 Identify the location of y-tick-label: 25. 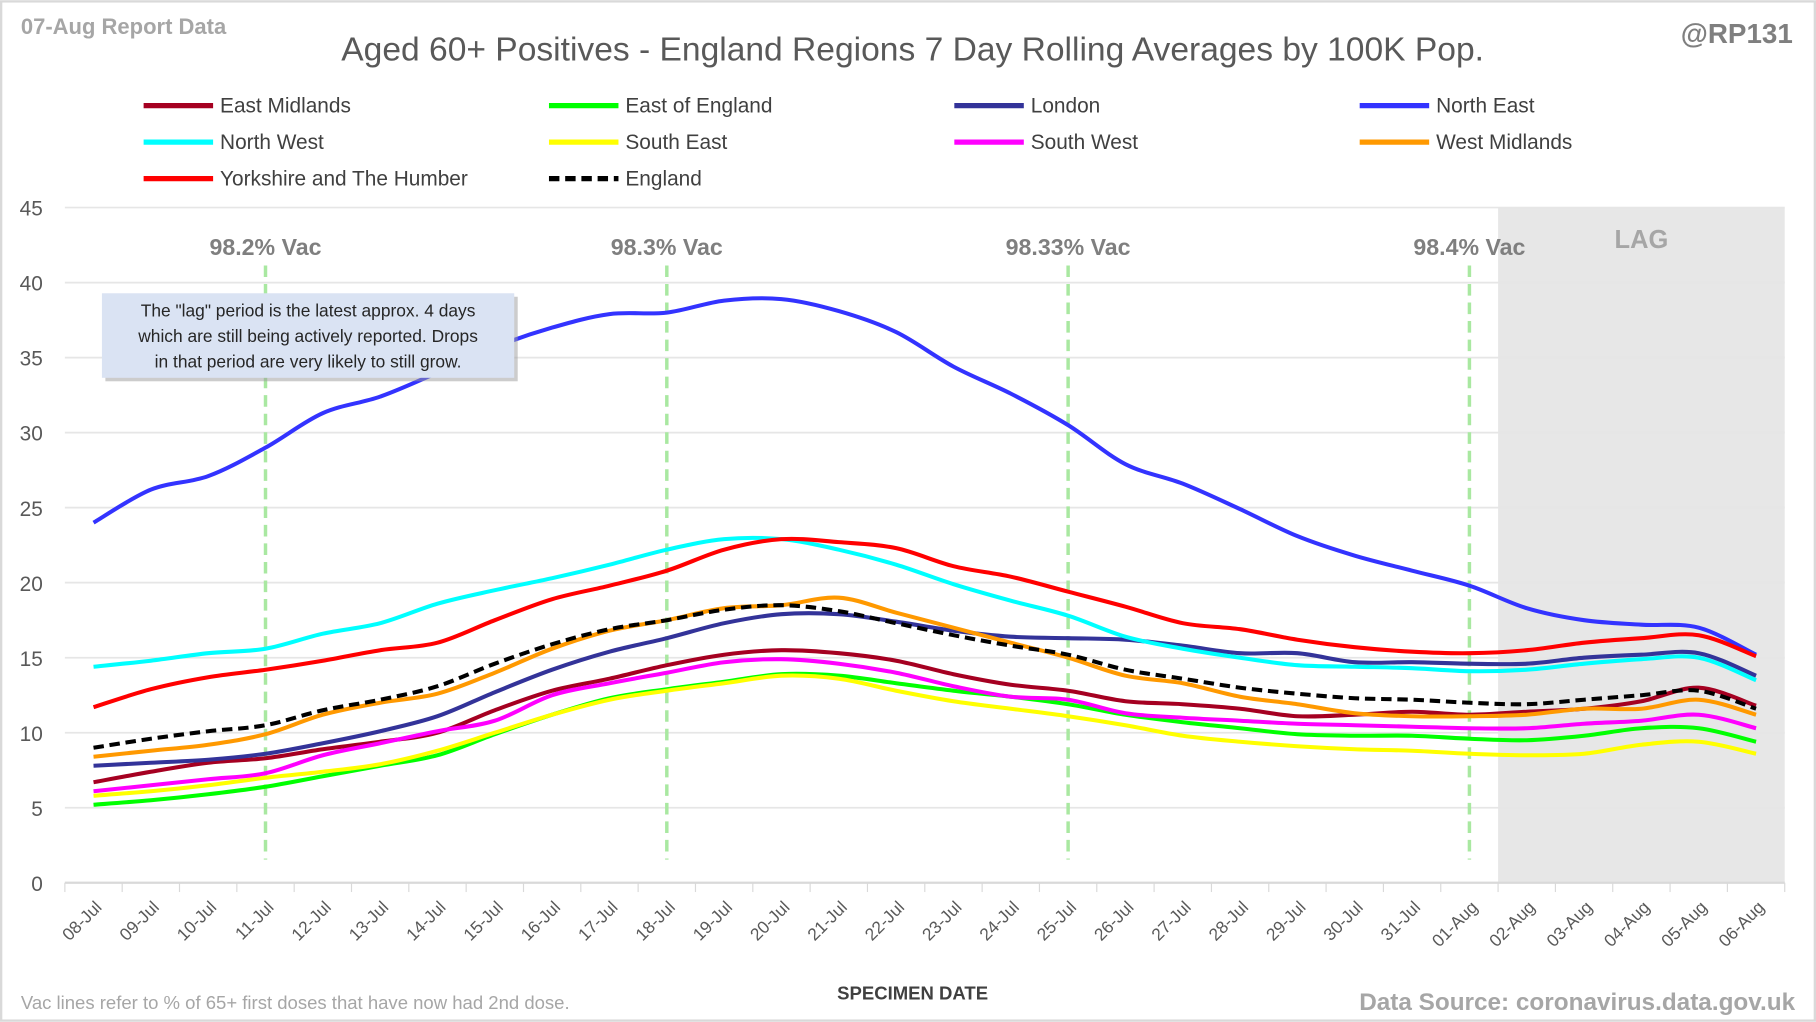
(31, 509).